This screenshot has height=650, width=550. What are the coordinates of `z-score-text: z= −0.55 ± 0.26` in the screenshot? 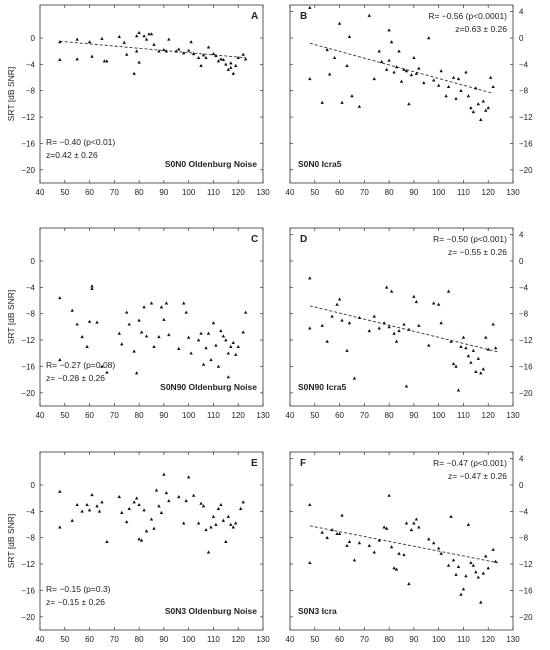 It's located at (477, 252).